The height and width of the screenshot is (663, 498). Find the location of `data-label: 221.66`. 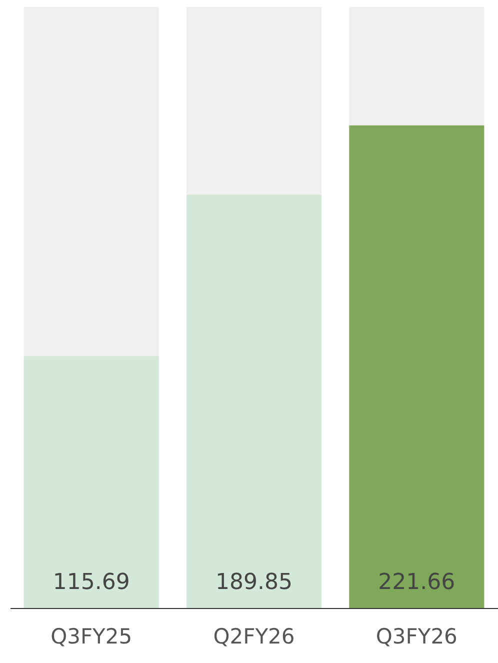

data-label: 221.66 is located at coordinates (417, 582).